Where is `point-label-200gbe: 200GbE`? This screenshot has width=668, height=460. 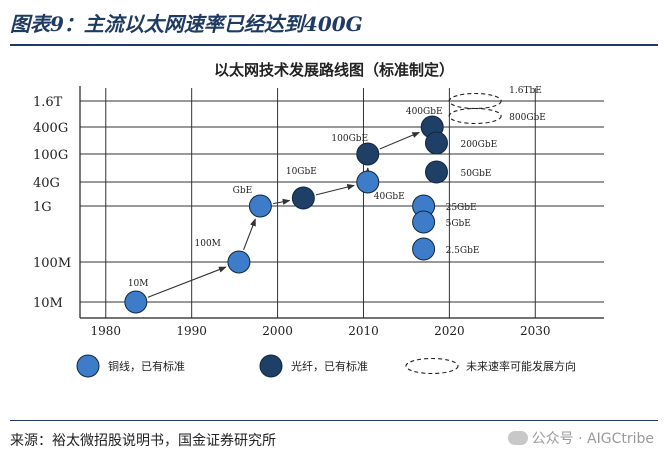 point-label-200gbe: 200GbE is located at coordinates (478, 145).